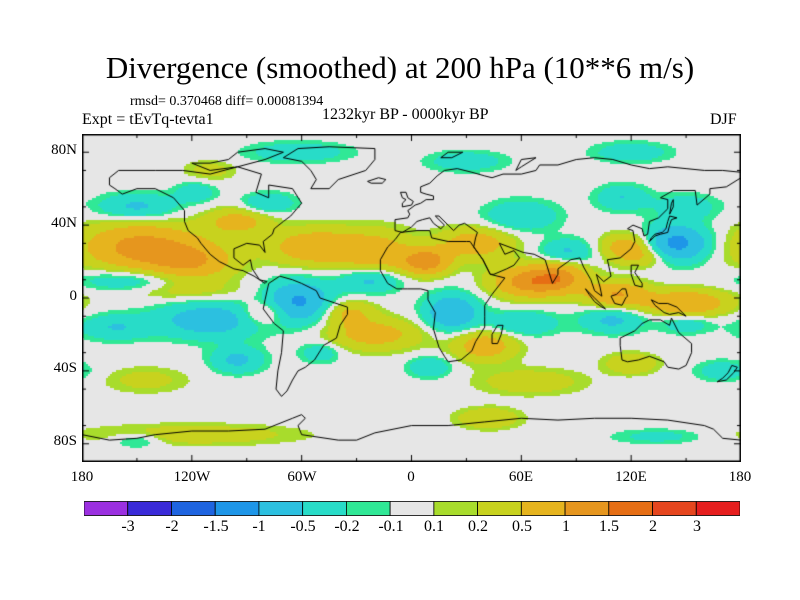  What do you see at coordinates (391, 526) in the screenshot?
I see `colorbar-label: -0.1` at bounding box center [391, 526].